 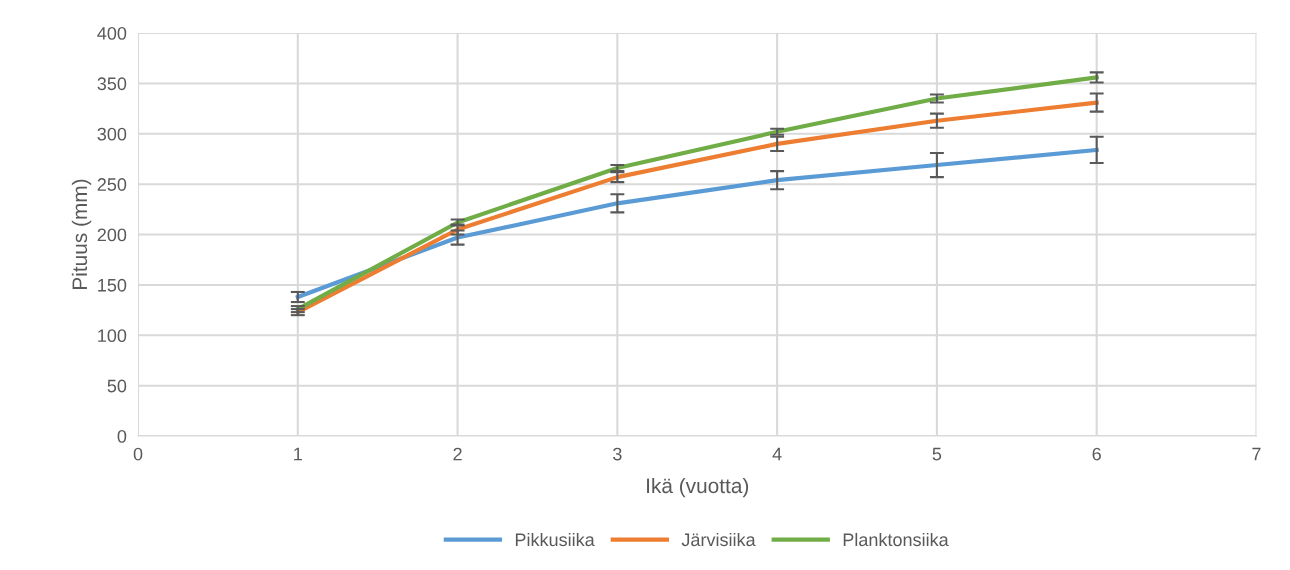 I want to click on x-tick-label: 3, so click(x=617, y=454).